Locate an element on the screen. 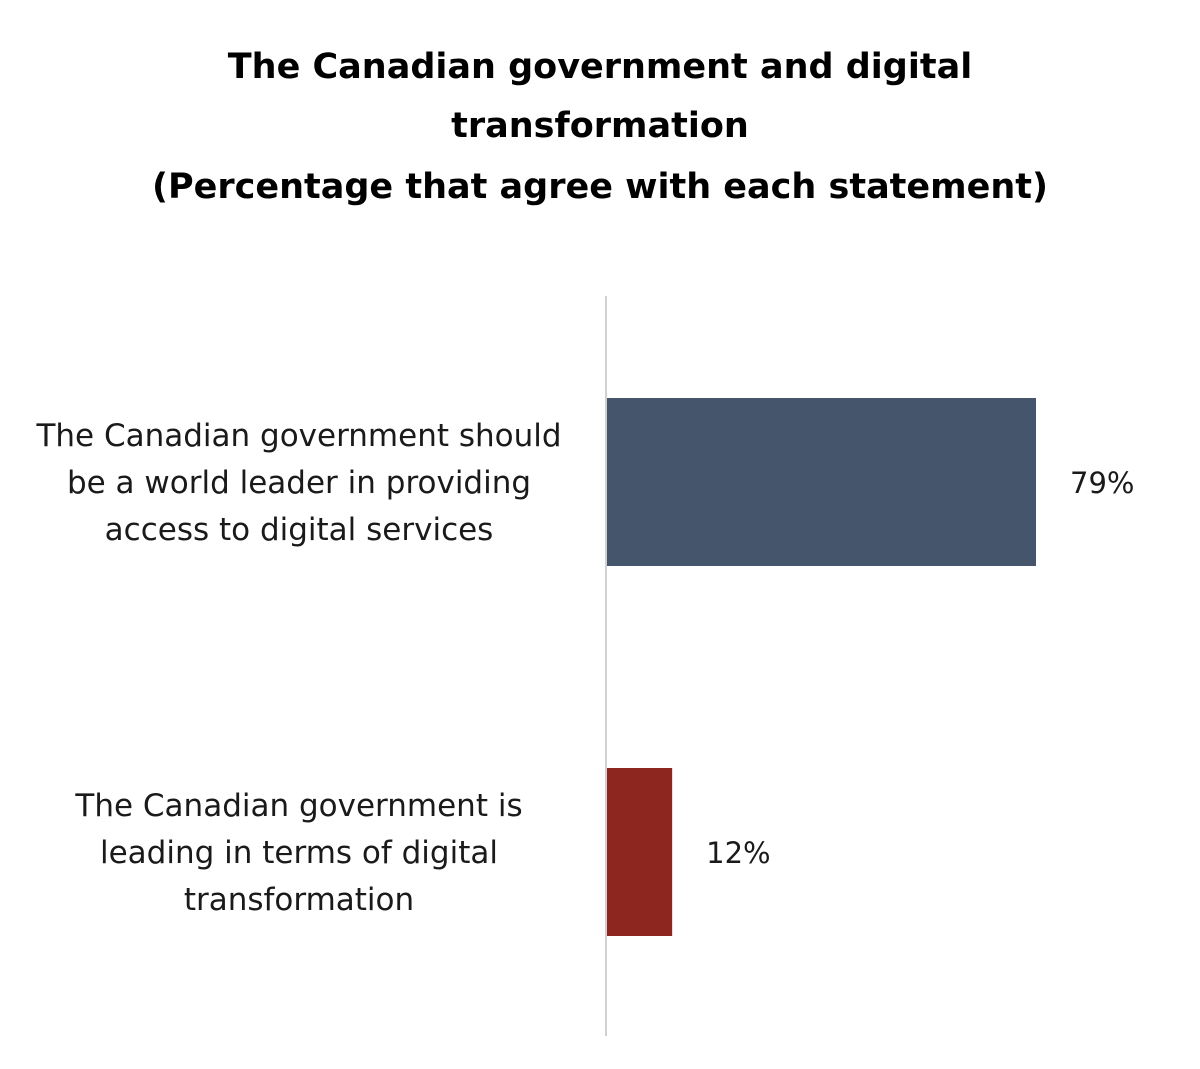 This screenshot has width=1200, height=1069. data-label-2: 12% is located at coordinates (738, 853).